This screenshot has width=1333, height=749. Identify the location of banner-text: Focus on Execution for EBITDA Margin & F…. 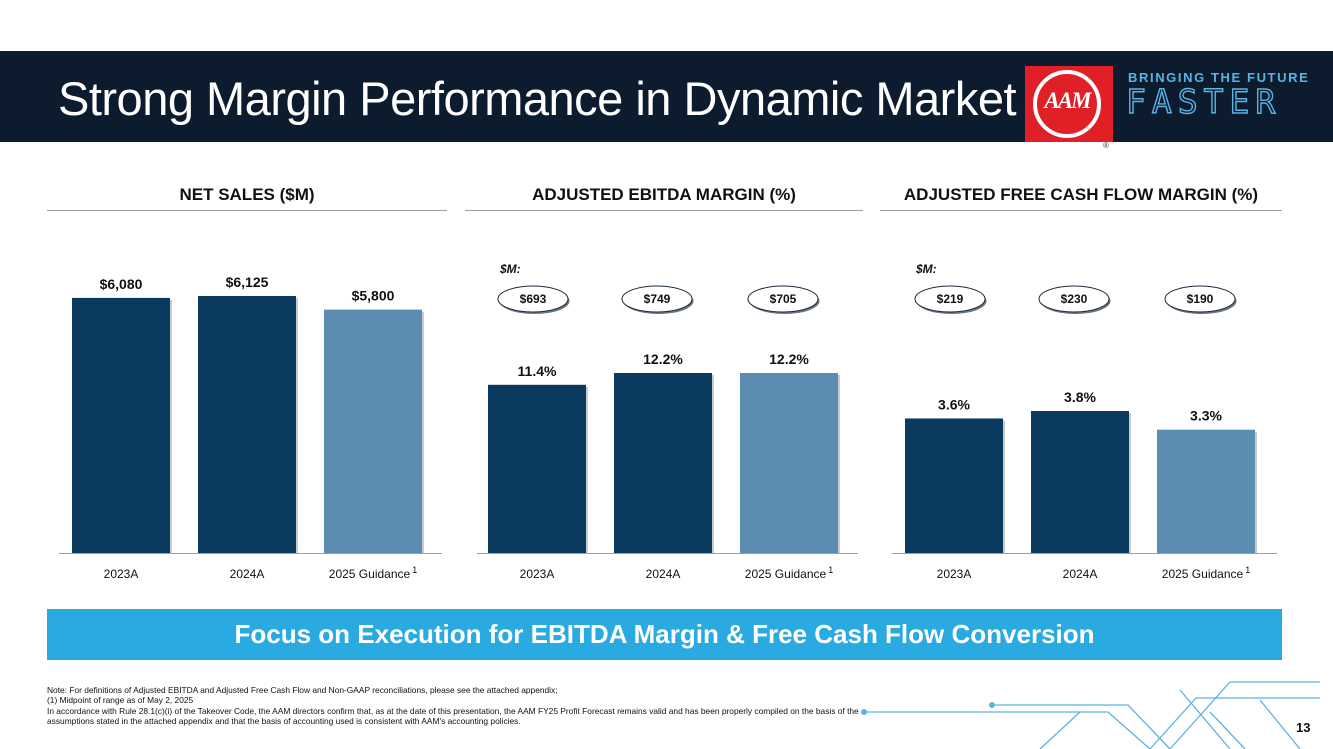
(664, 634).